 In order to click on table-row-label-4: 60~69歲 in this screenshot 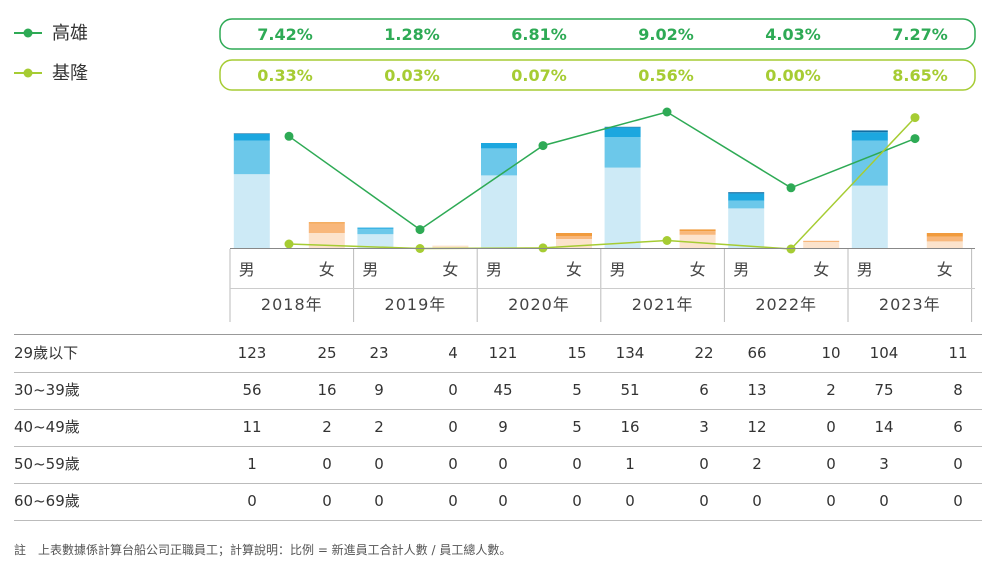, I will do `click(47, 501)`.